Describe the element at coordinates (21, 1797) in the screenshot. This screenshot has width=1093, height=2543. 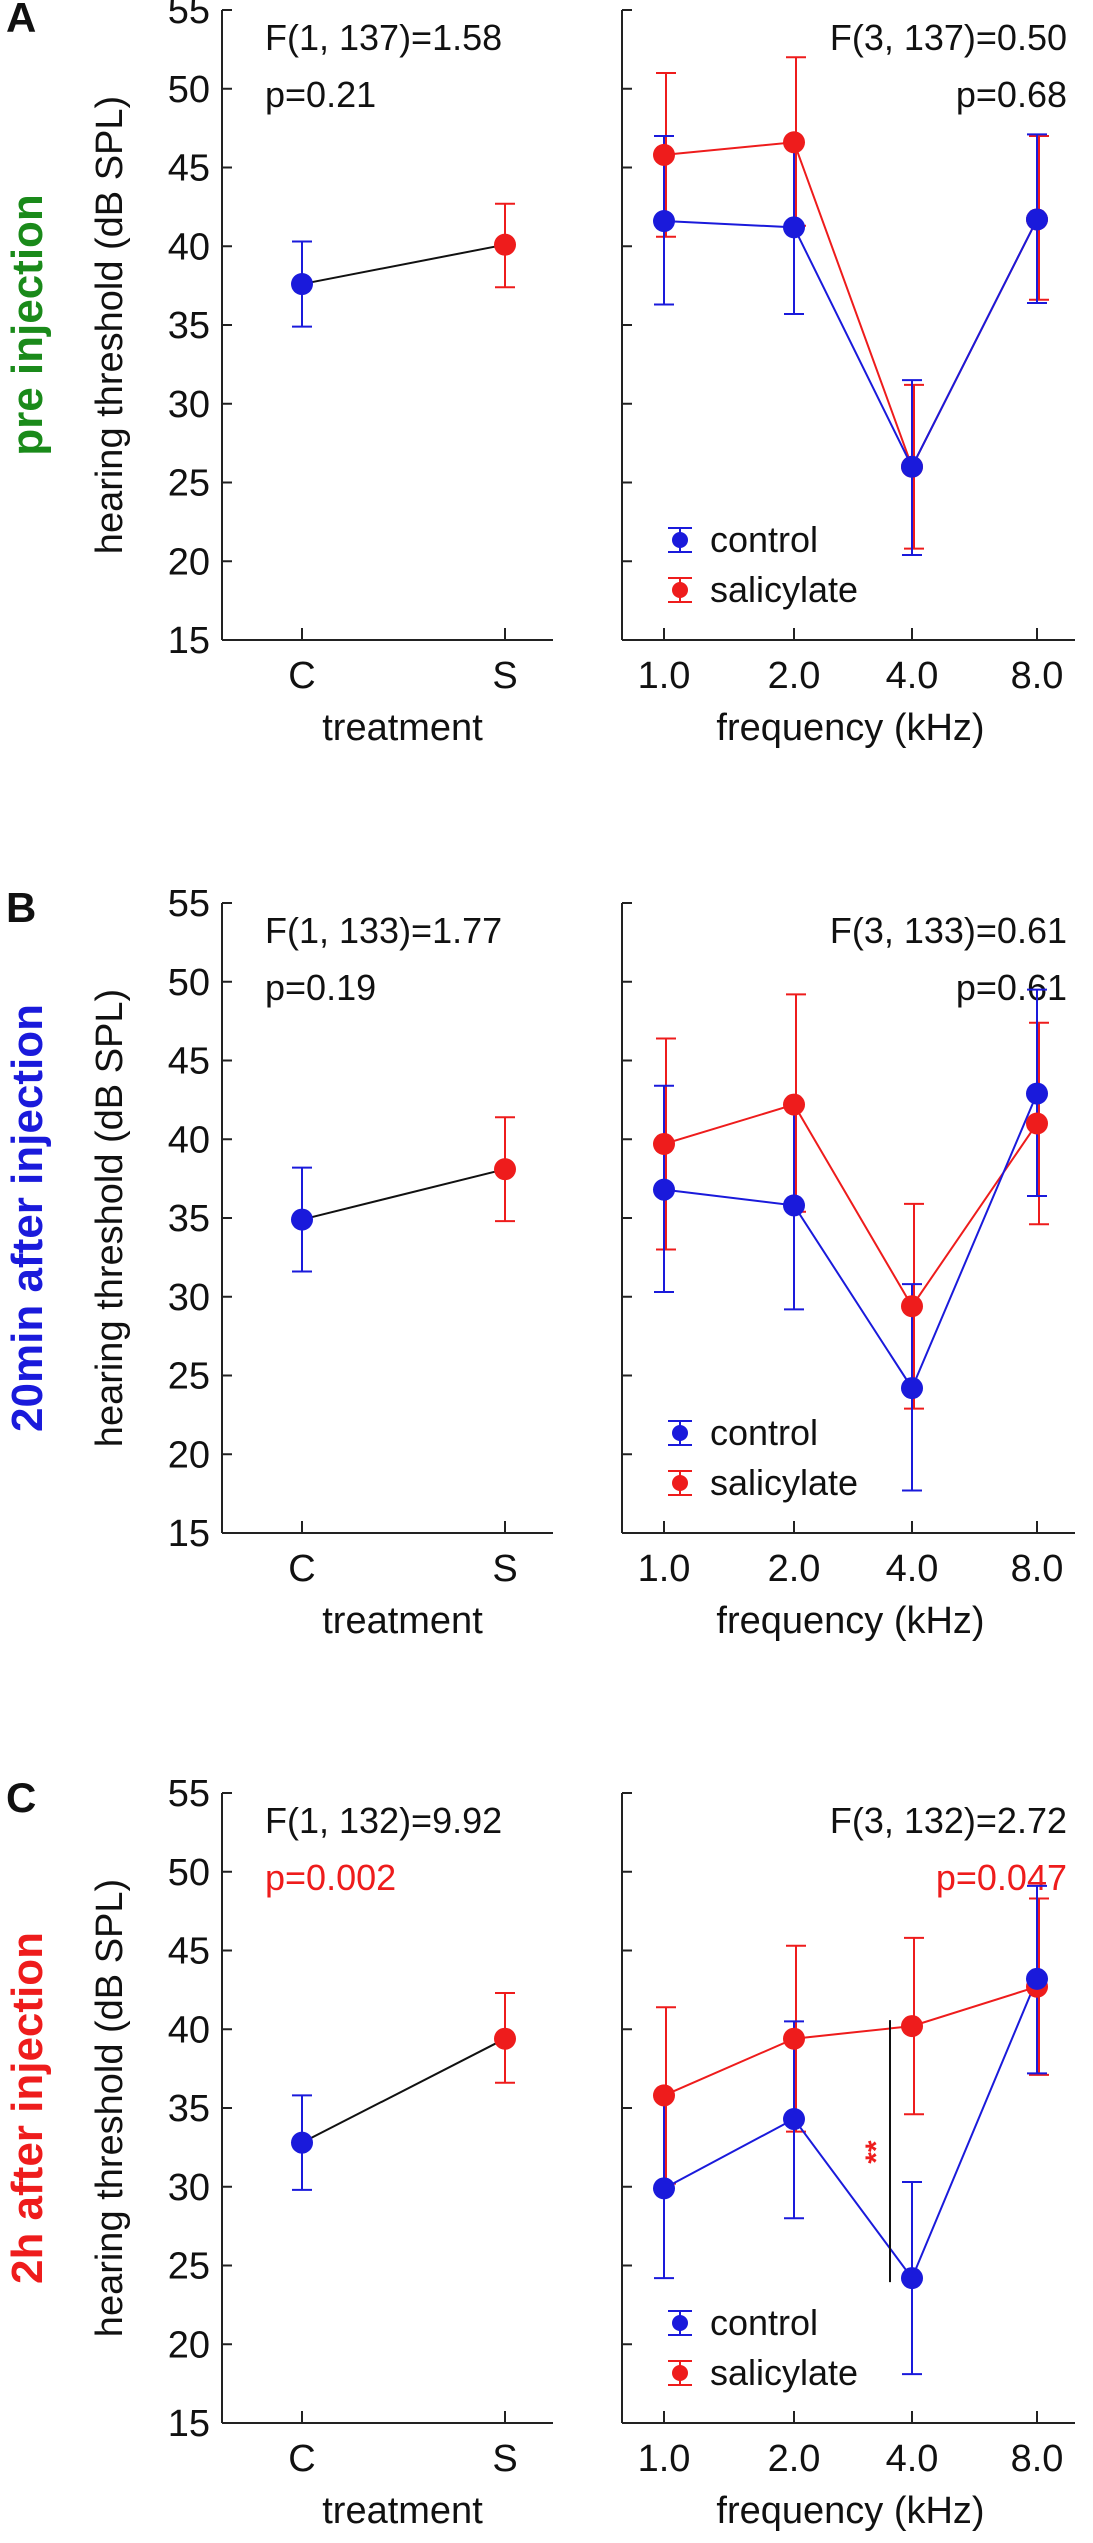
I see `panel-letter: C` at that location.